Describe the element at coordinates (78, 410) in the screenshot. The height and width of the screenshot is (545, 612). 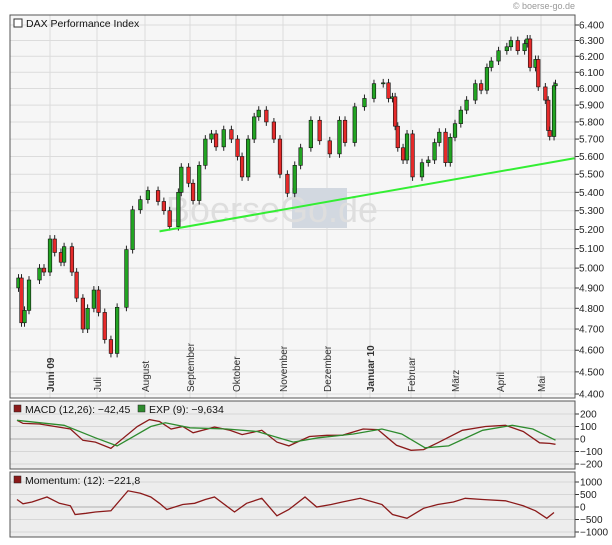
I see `legend-label-macd: MACD (12,26): −42,45` at that location.